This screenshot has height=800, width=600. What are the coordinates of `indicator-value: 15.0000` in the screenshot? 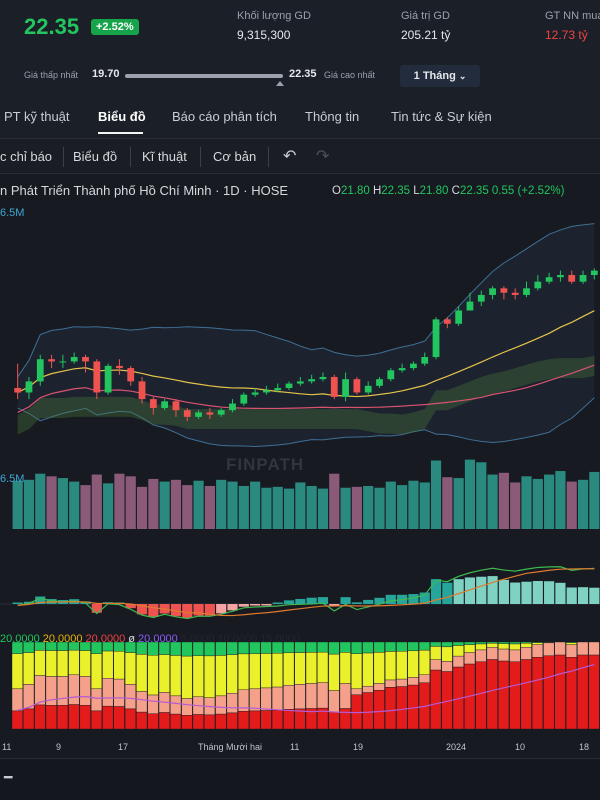 It's located at (280, 639).